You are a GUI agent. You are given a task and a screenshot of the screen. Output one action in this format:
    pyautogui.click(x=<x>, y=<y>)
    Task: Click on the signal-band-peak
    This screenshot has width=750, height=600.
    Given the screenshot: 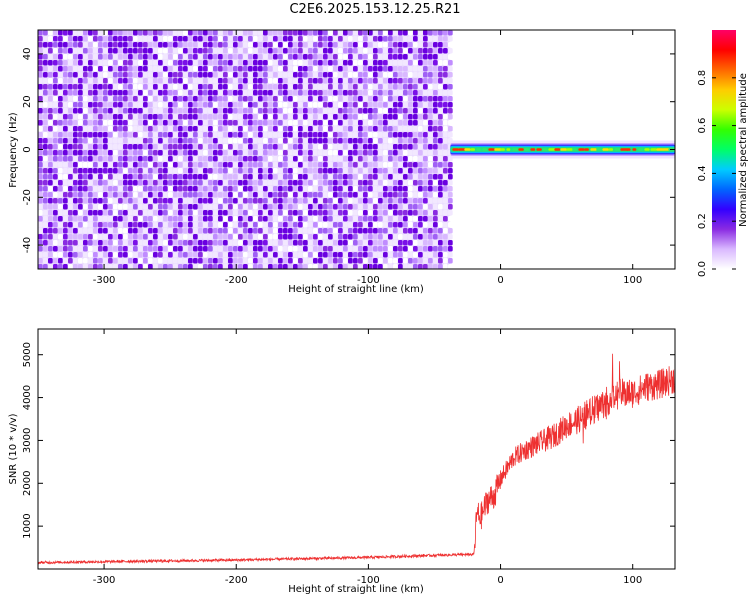 What is the action you would take?
    pyautogui.click(x=564, y=149)
    